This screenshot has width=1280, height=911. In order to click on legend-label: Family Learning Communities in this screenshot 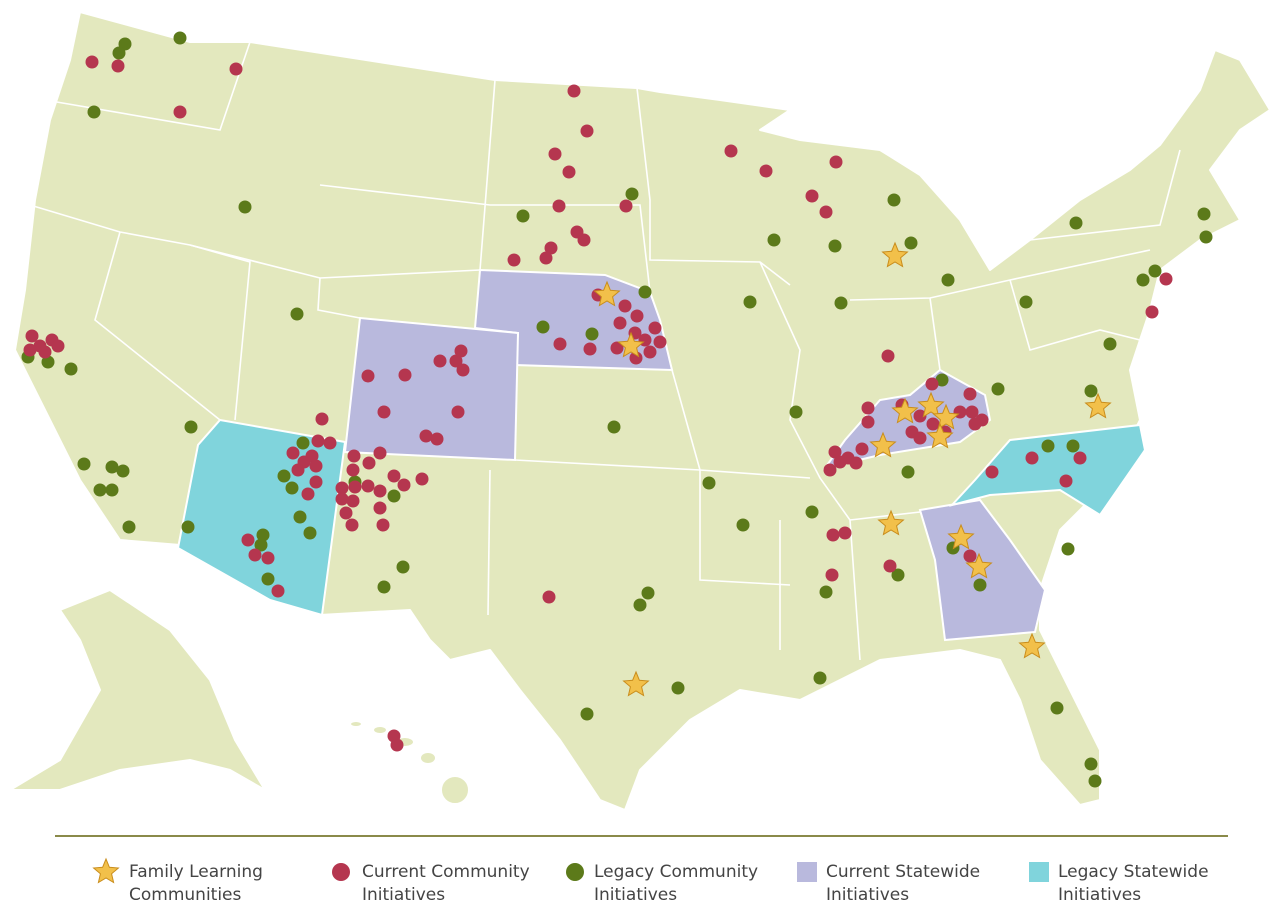, I will do `click(196, 883)`.